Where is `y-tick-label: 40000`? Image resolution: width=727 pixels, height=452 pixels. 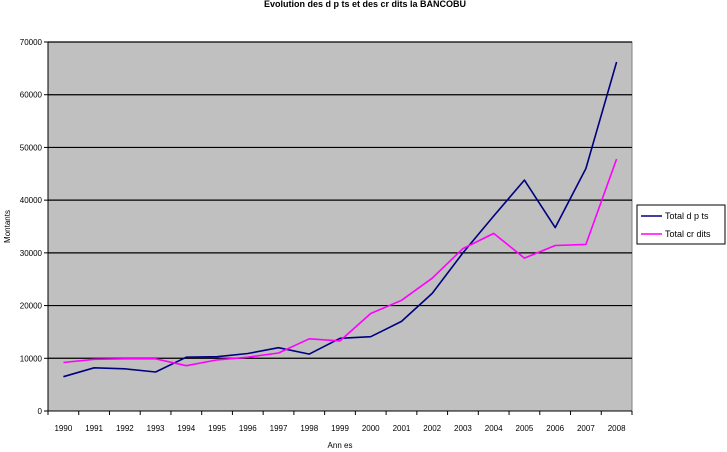
y-tick-label: 40000 is located at coordinates (31, 200).